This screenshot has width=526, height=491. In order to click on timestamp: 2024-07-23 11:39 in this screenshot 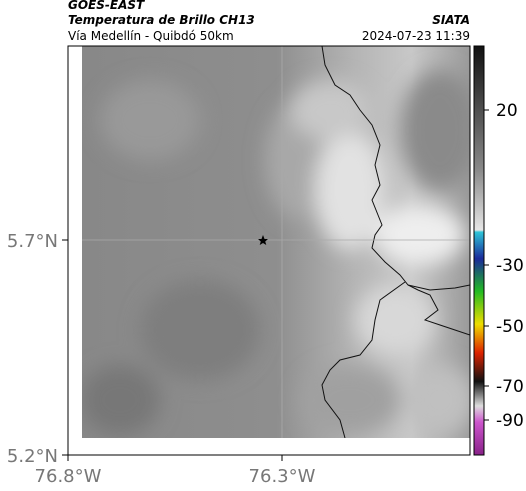, I will do `click(416, 36)`.